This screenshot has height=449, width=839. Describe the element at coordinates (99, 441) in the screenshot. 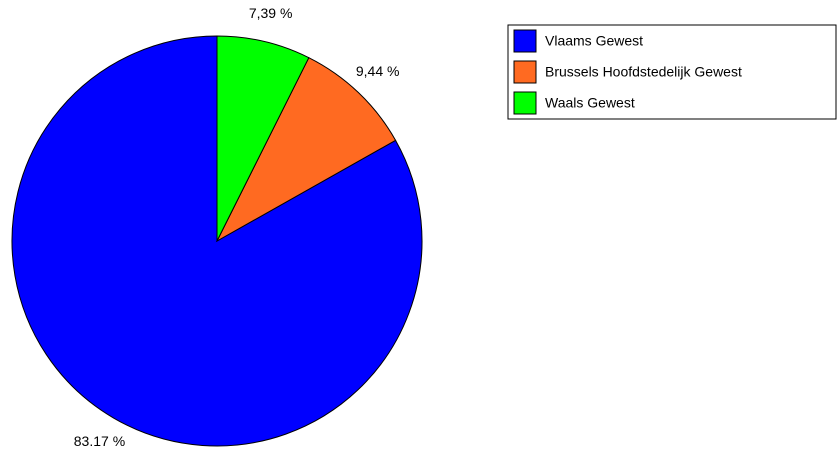

I see `slice-label: 83.17 %` at that location.